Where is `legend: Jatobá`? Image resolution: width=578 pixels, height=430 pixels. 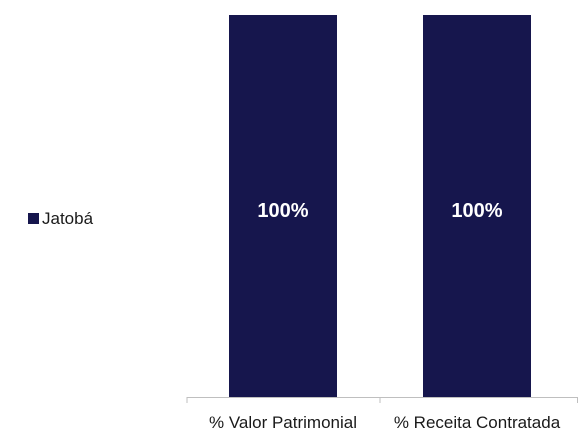
legend: Jatobá is located at coordinates (61, 218).